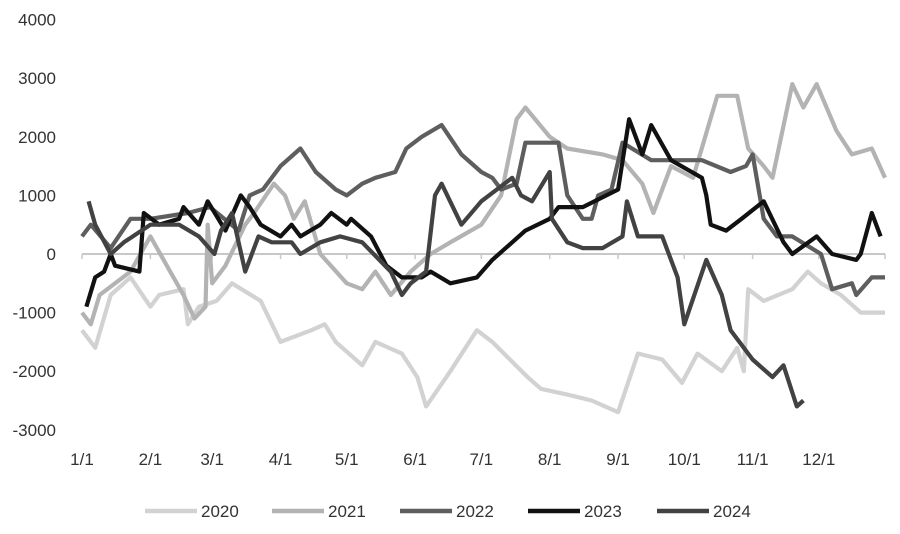 This screenshot has width=900, height=534. What do you see at coordinates (618, 459) in the screenshot?
I see `x-tick-label: 9/1` at bounding box center [618, 459].